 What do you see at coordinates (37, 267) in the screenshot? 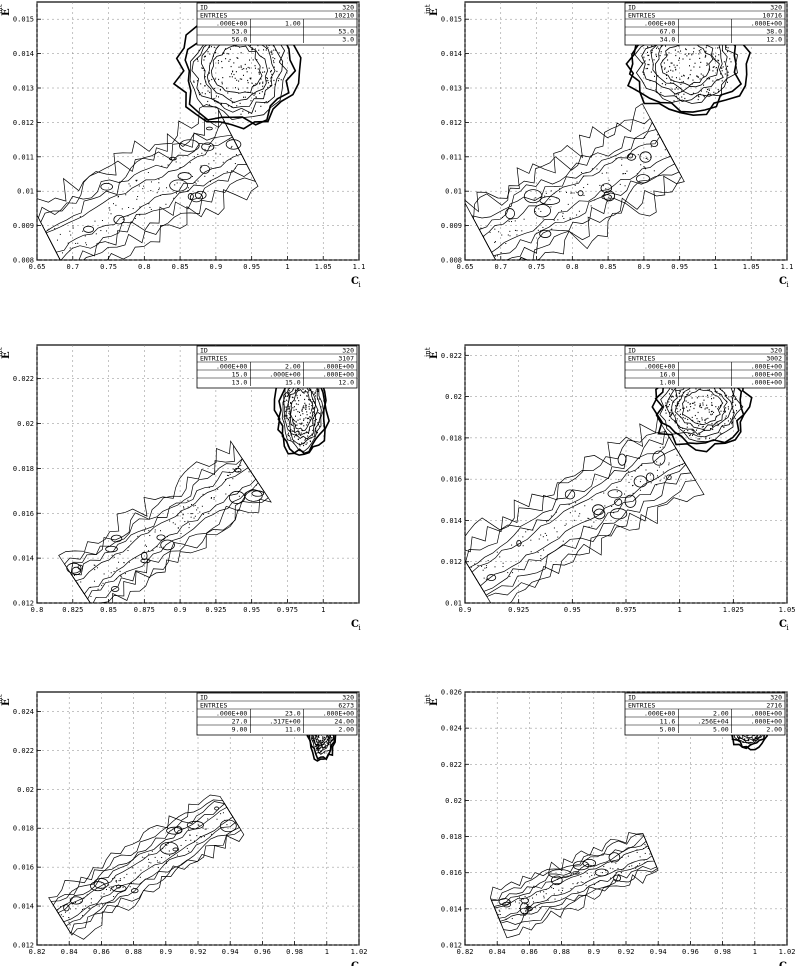
I see `x-tick-label: 0.65` at bounding box center [37, 267].